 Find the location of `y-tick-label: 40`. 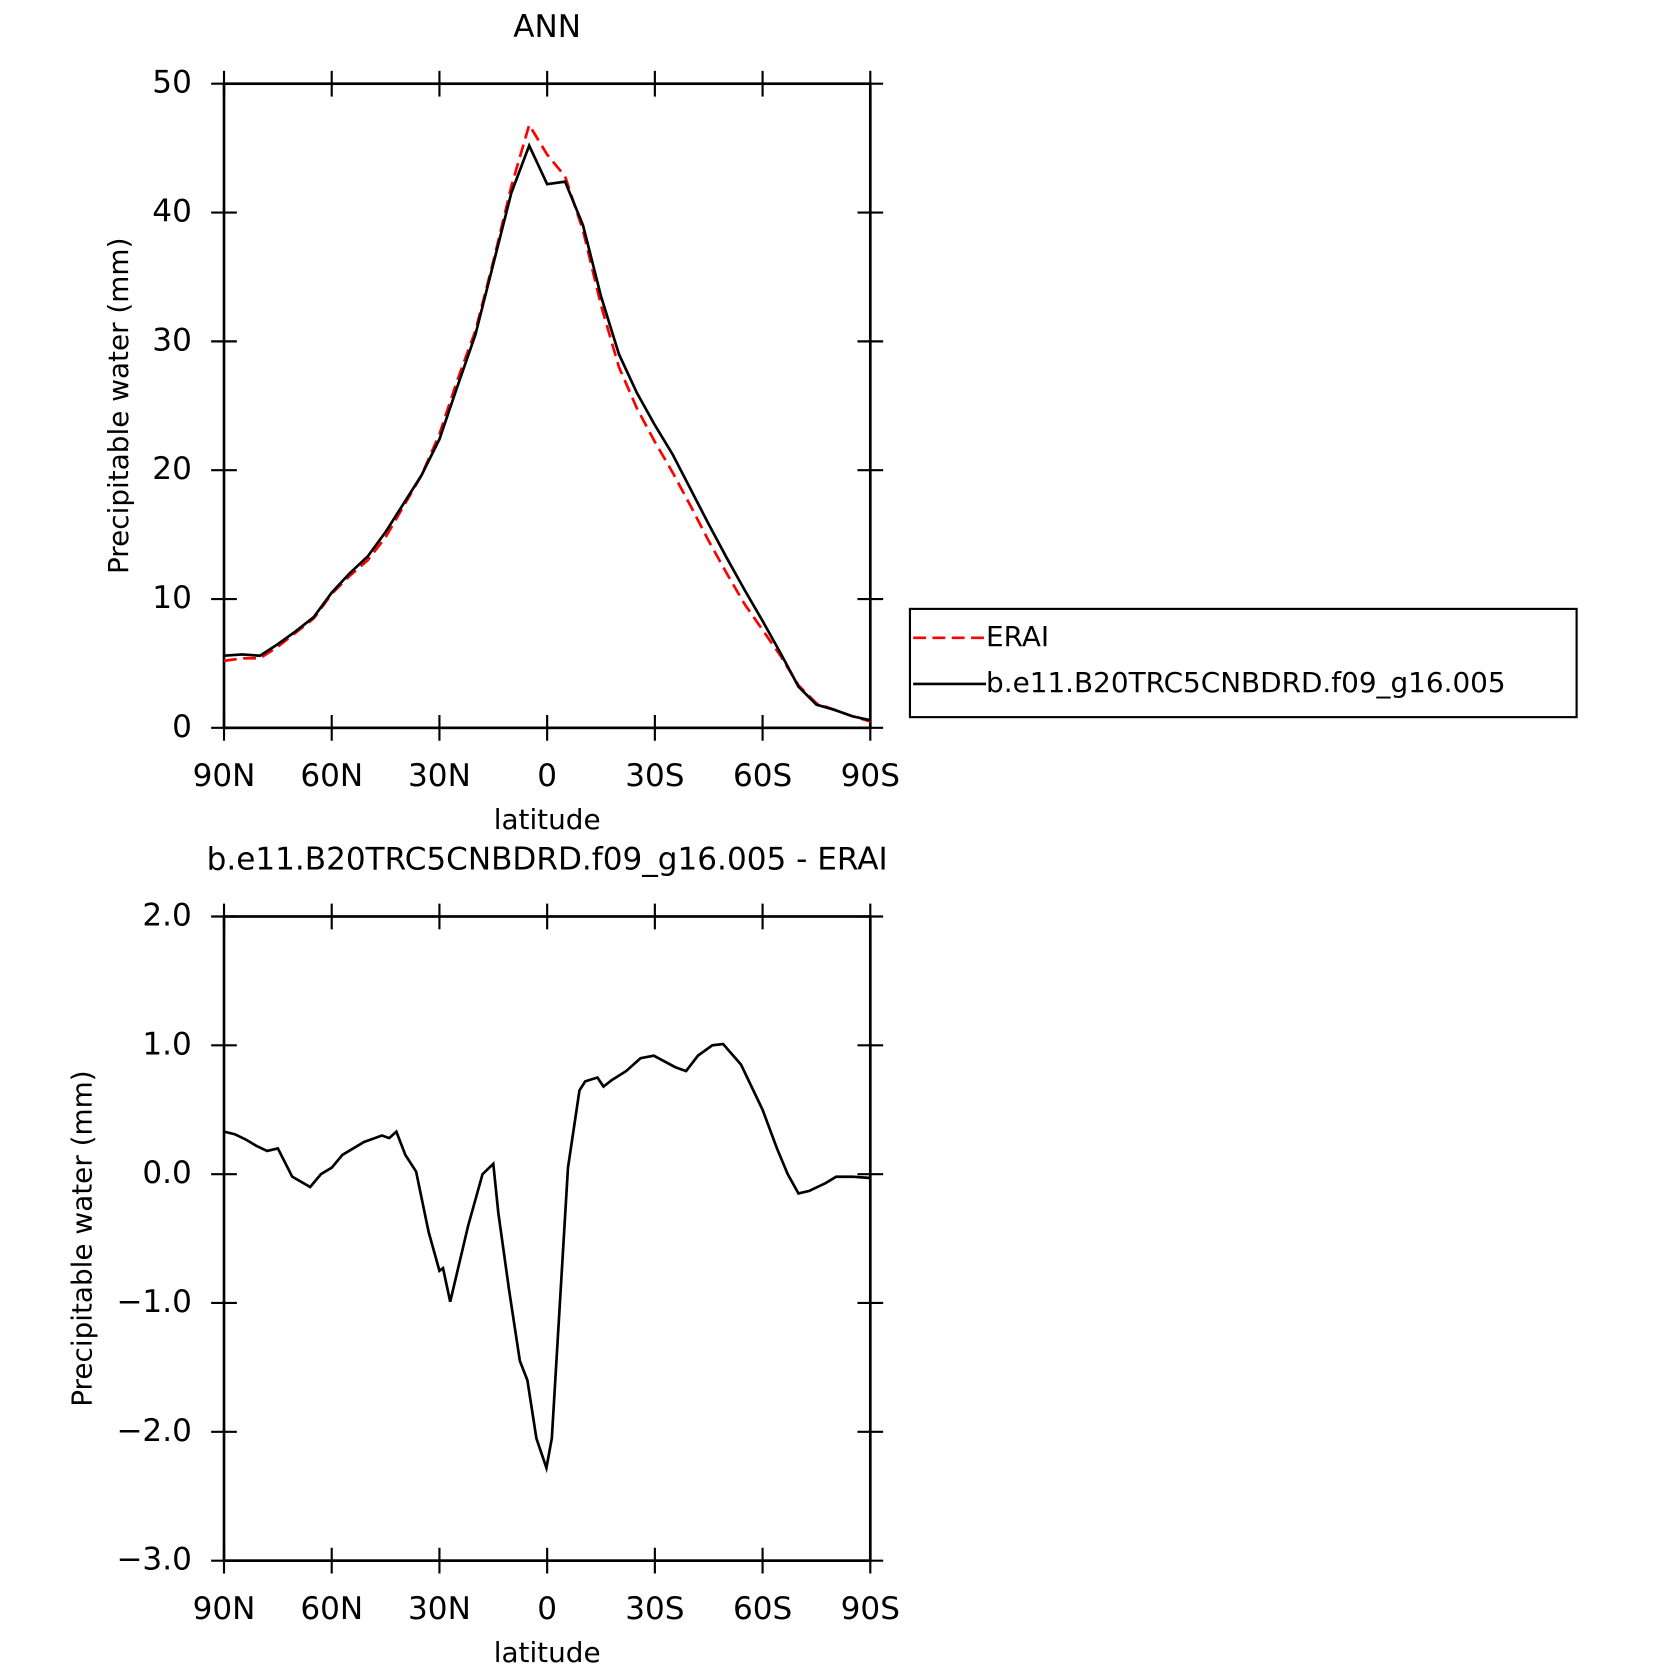

y-tick-label: 40 is located at coordinates (172, 212).